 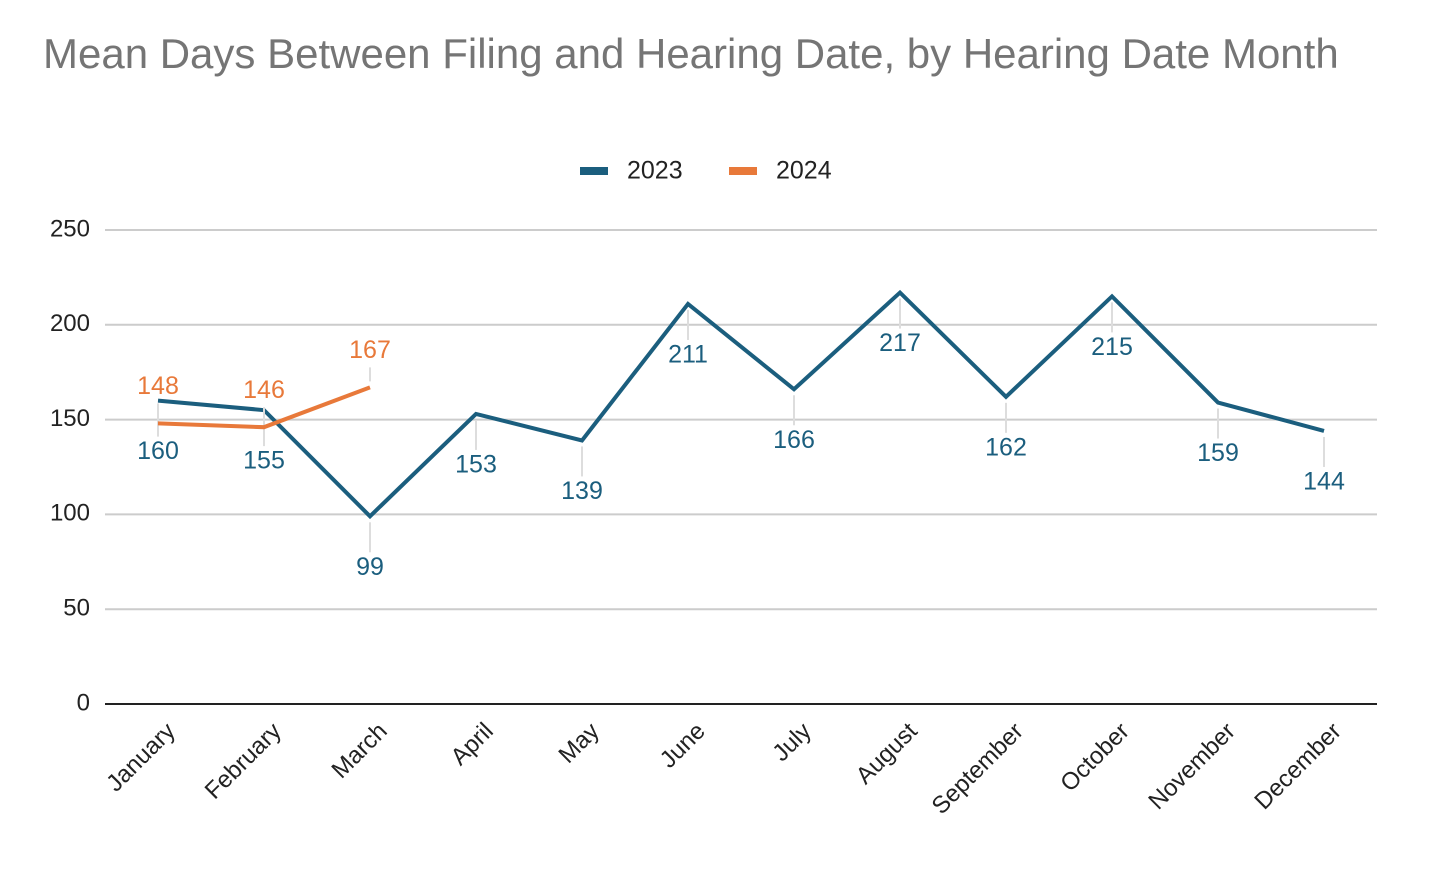 I want to click on data-label: 139, so click(x=582, y=491).